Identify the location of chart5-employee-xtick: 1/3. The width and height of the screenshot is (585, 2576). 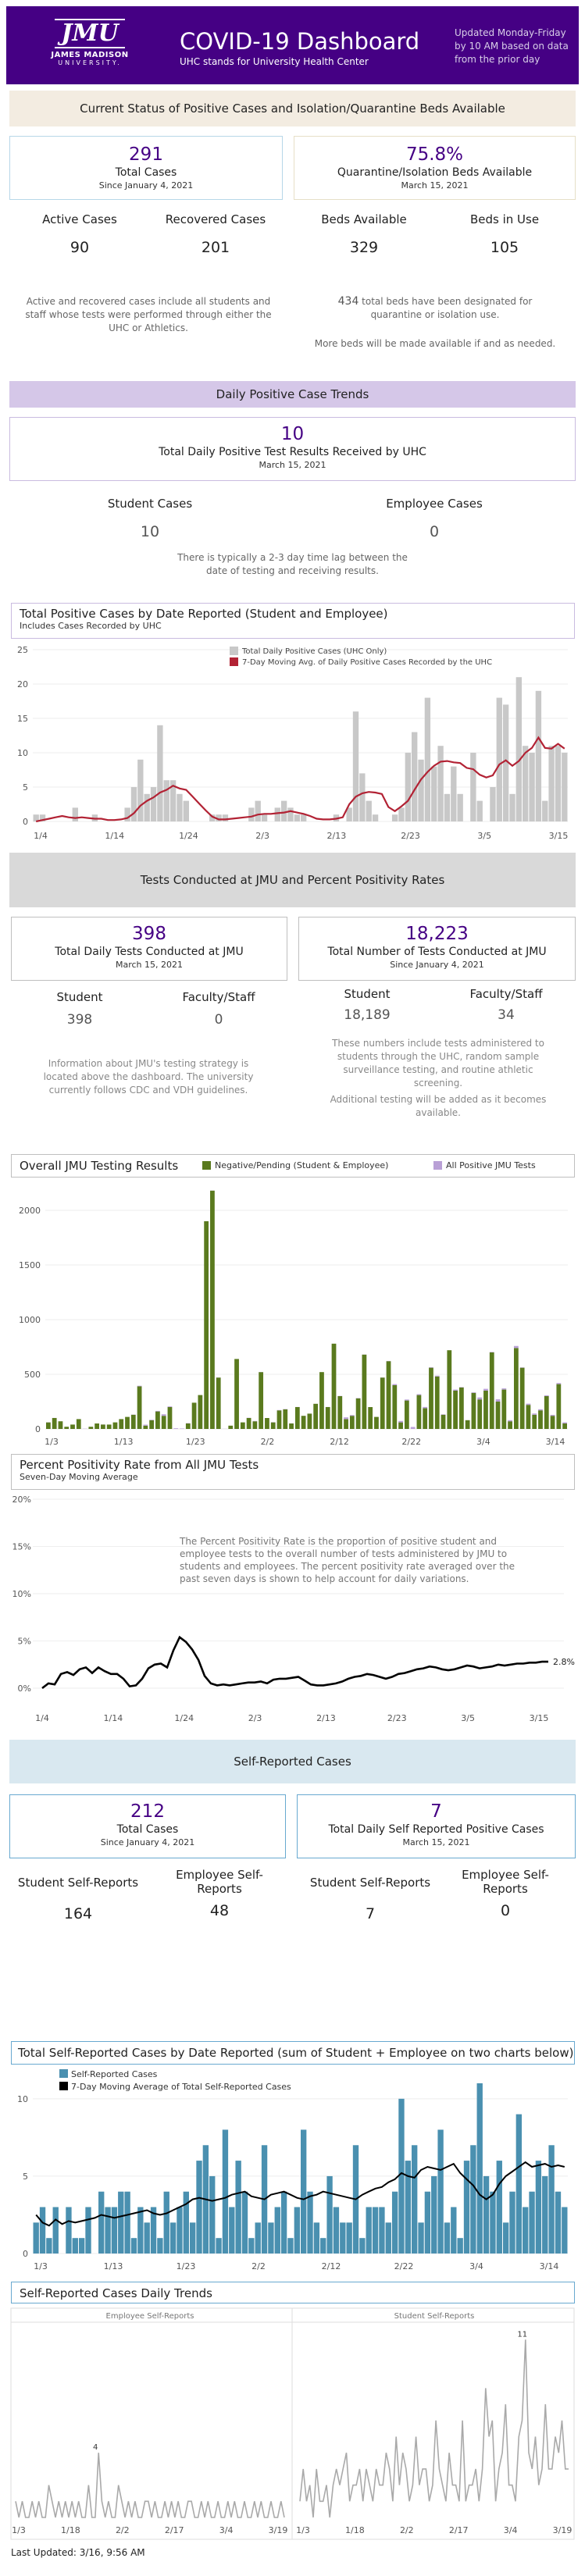
(19, 2530).